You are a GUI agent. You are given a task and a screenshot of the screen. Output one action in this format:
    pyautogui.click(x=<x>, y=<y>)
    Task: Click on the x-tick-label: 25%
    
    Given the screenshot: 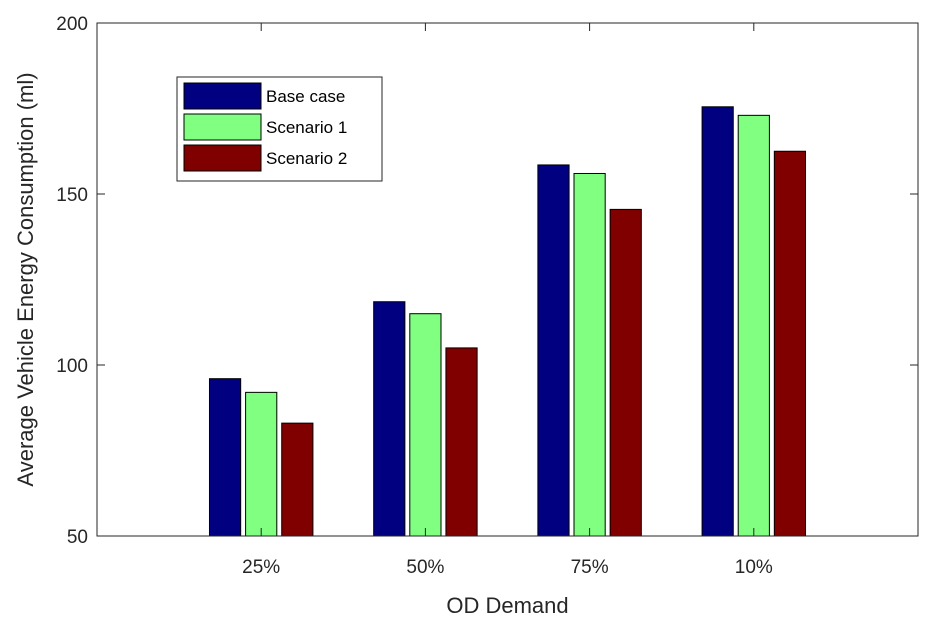 What is the action you would take?
    pyautogui.click(x=261, y=567)
    